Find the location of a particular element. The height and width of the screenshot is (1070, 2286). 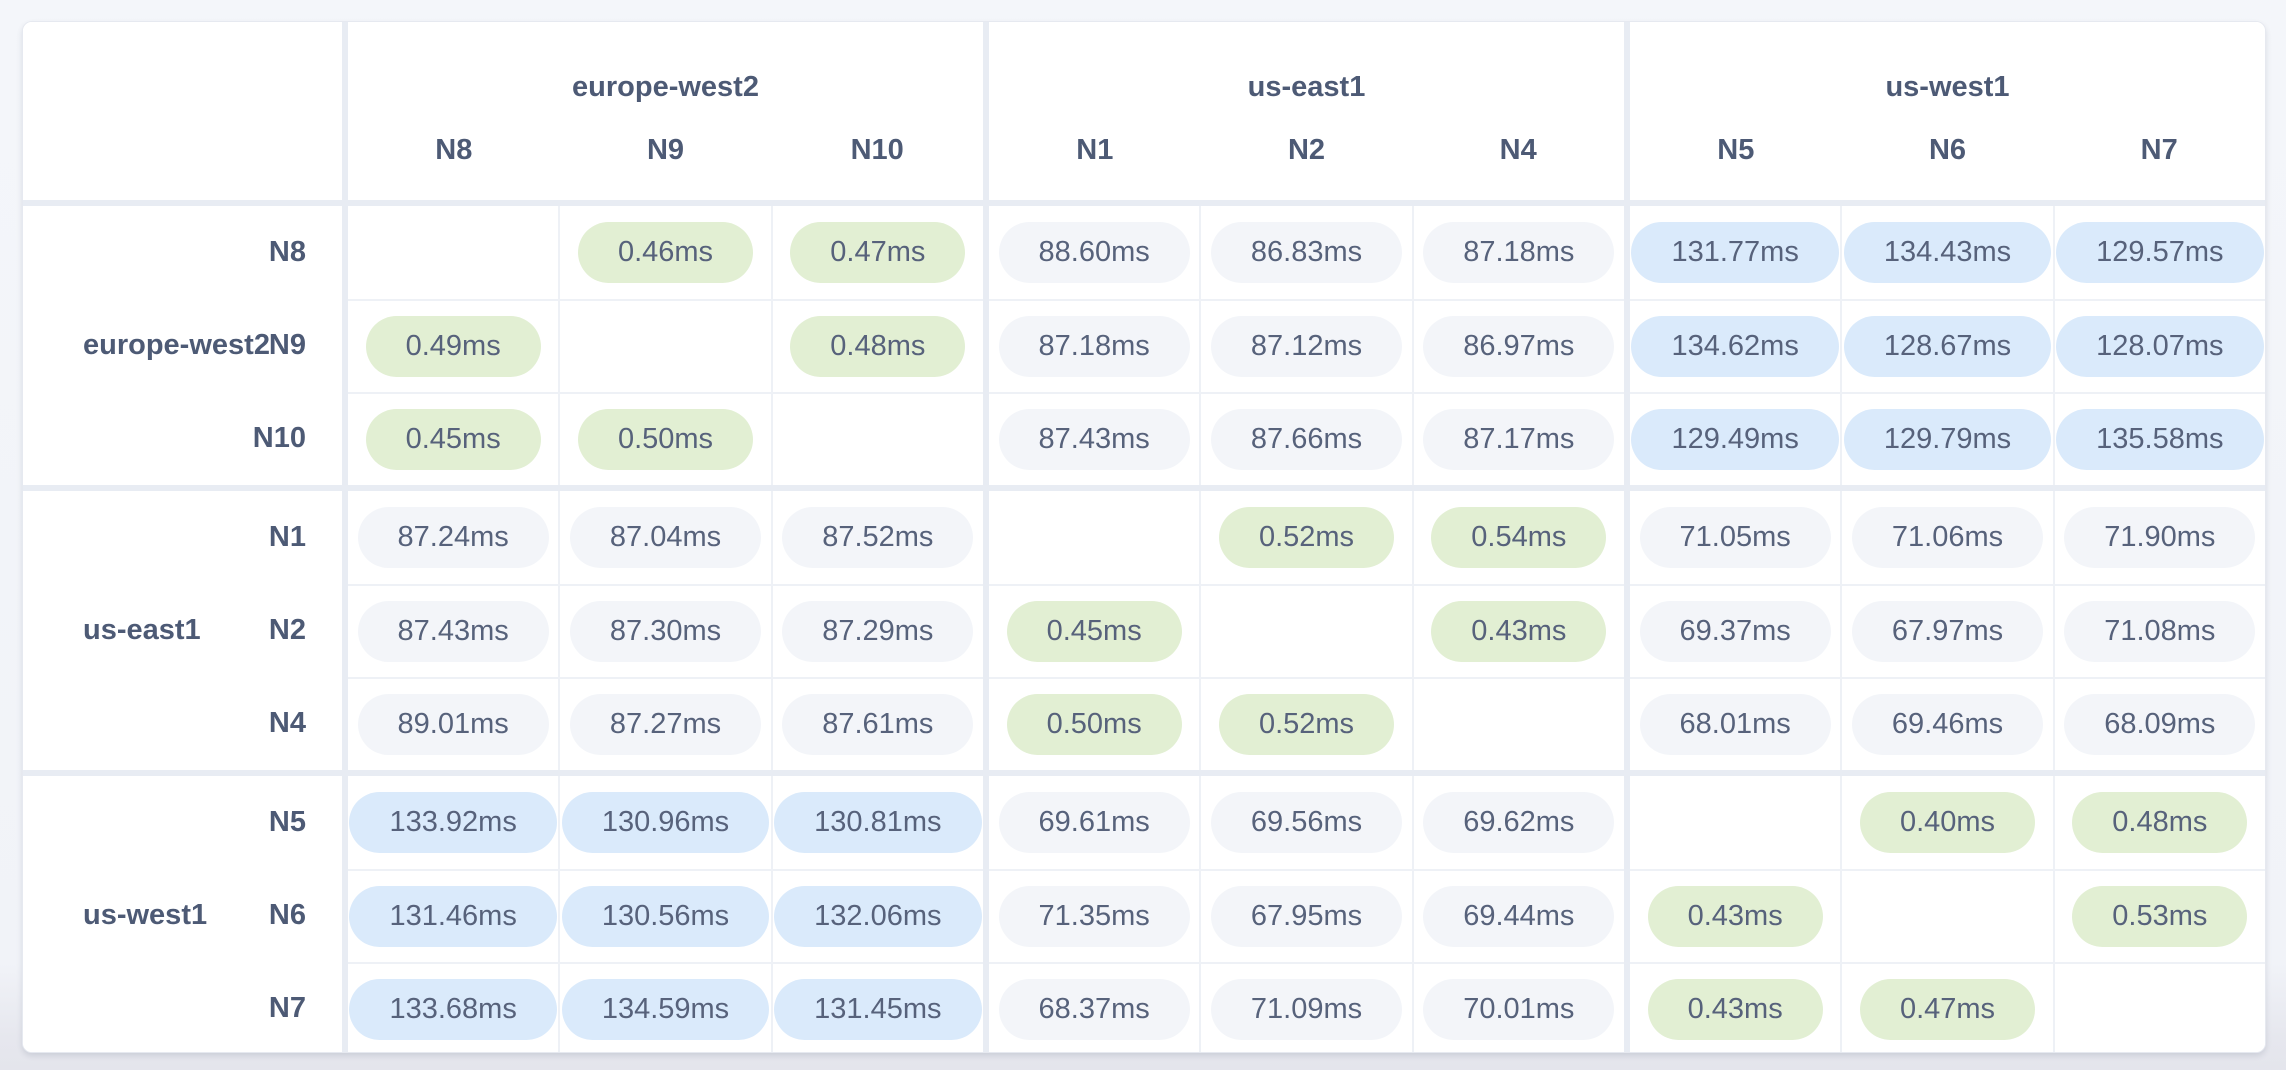

latency-pill: 133.92ms is located at coordinates (453, 822).